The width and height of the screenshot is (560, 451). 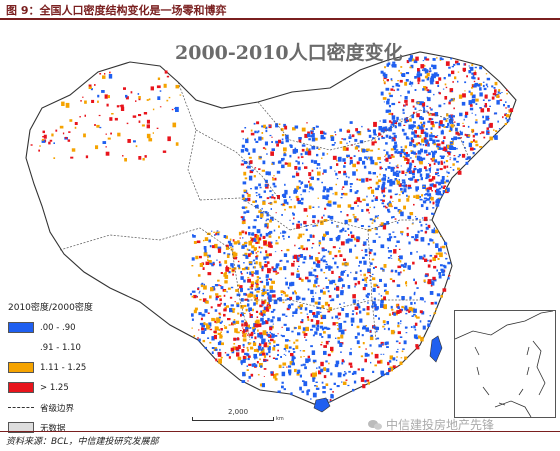 What do you see at coordinates (339, 126) in the screenshot?
I see `province-line-neimenggu` at bounding box center [339, 126].